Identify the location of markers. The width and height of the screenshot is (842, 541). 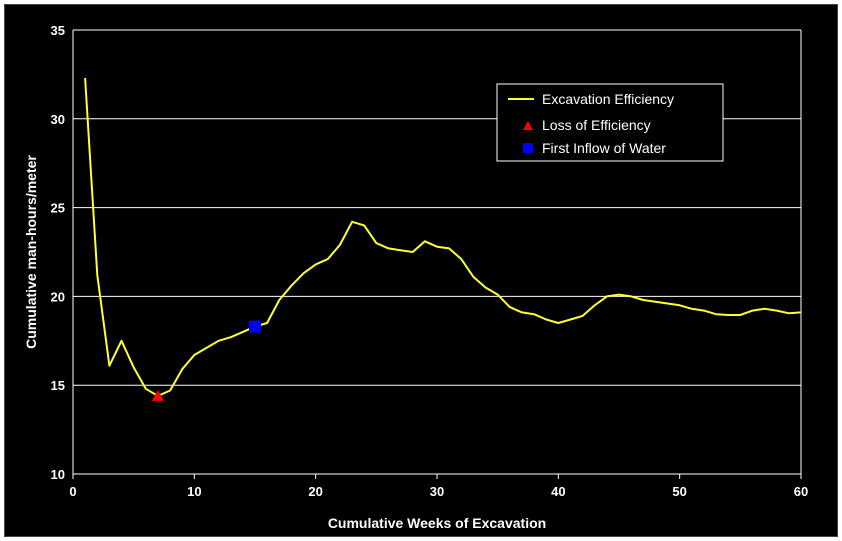
(206, 360).